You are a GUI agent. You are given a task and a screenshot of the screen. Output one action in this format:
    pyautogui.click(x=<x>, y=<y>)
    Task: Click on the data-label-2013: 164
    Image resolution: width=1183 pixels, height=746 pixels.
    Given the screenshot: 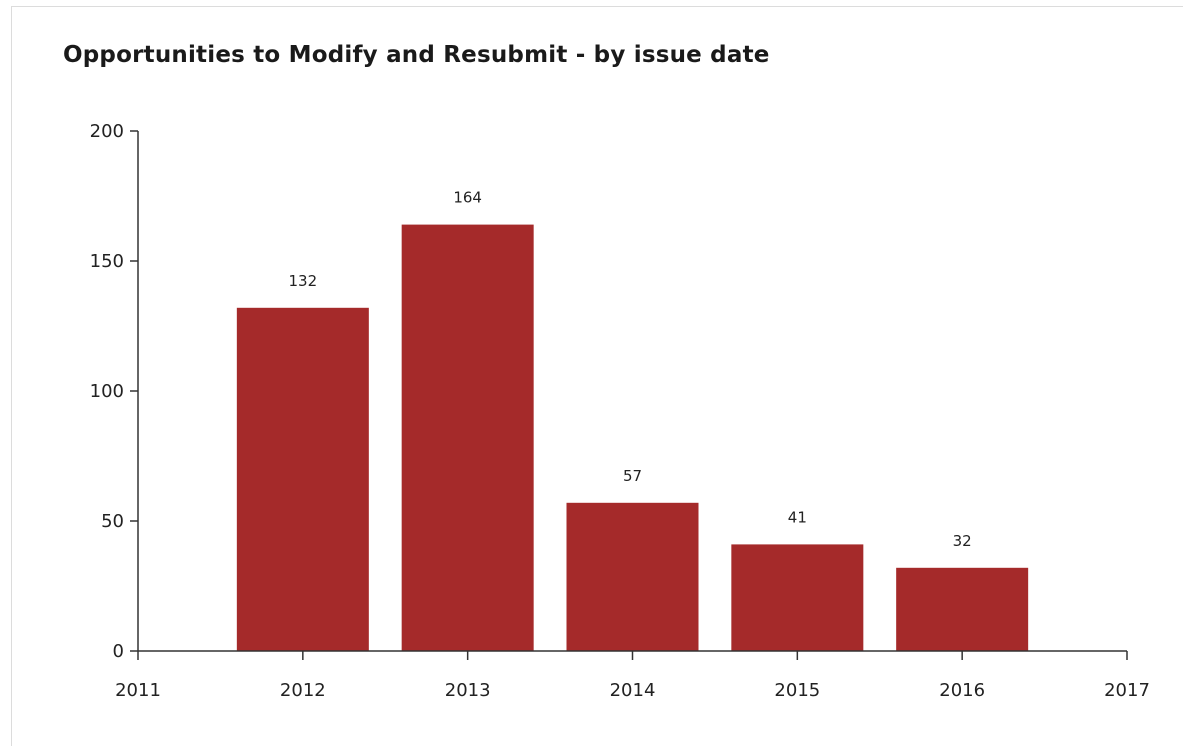 What is the action you would take?
    pyautogui.click(x=467, y=198)
    